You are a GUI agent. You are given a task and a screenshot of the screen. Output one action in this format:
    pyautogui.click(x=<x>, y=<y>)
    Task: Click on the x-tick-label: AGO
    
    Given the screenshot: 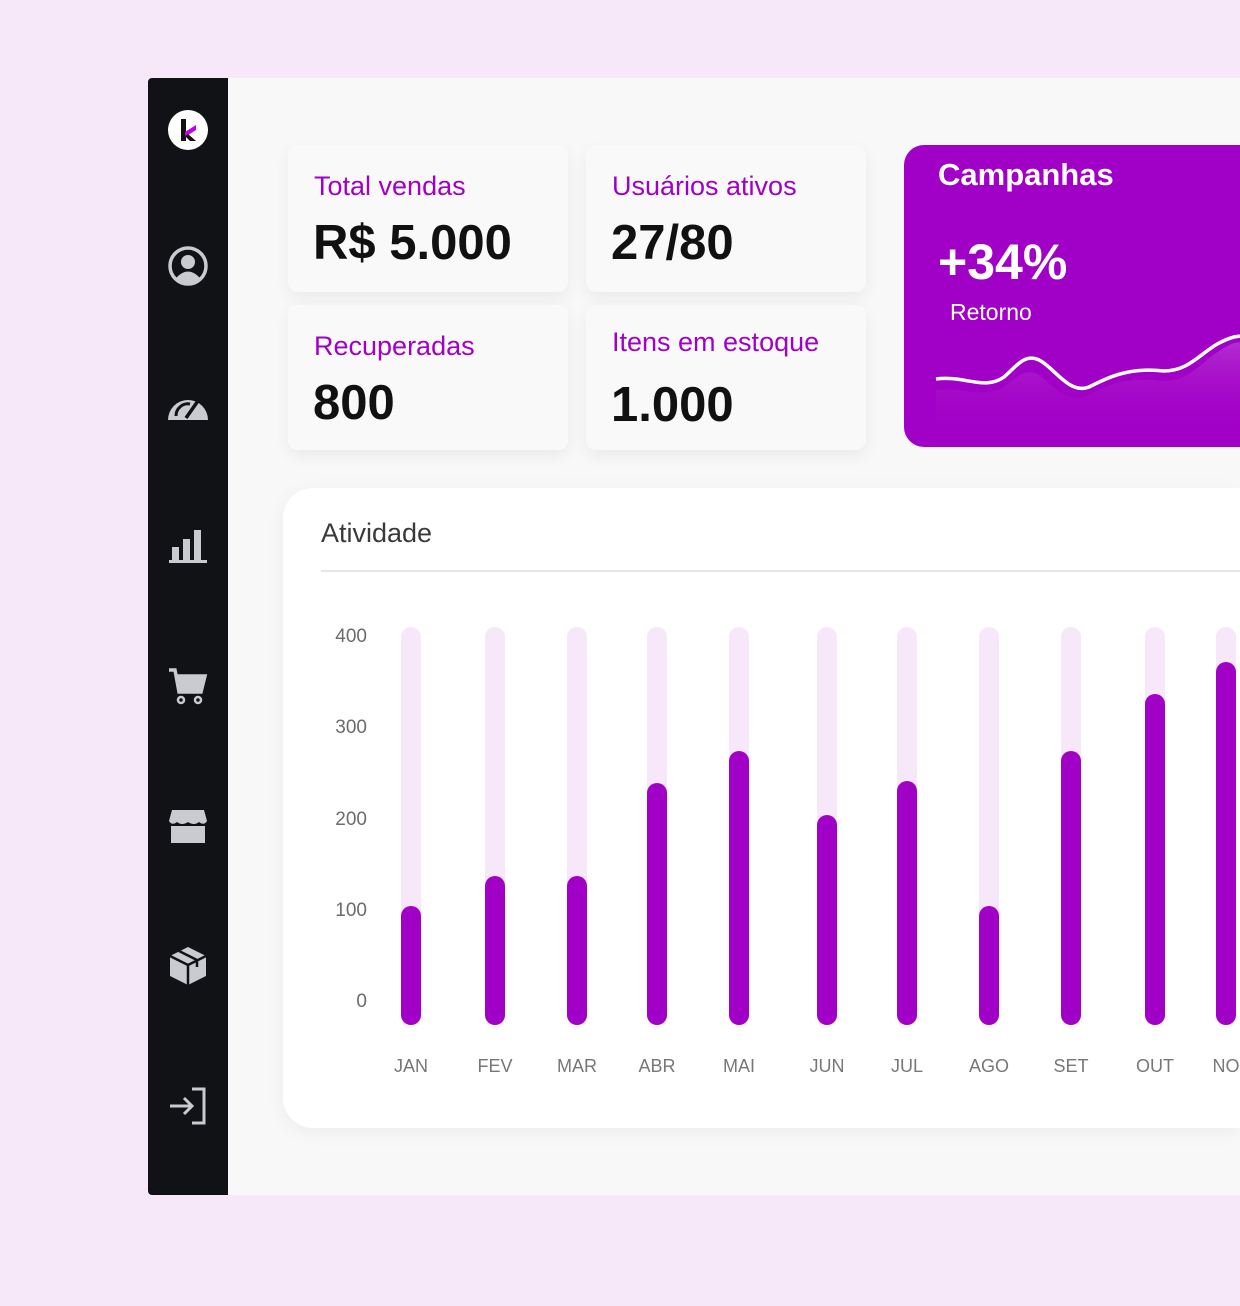 What is the action you would take?
    pyautogui.click(x=989, y=1066)
    